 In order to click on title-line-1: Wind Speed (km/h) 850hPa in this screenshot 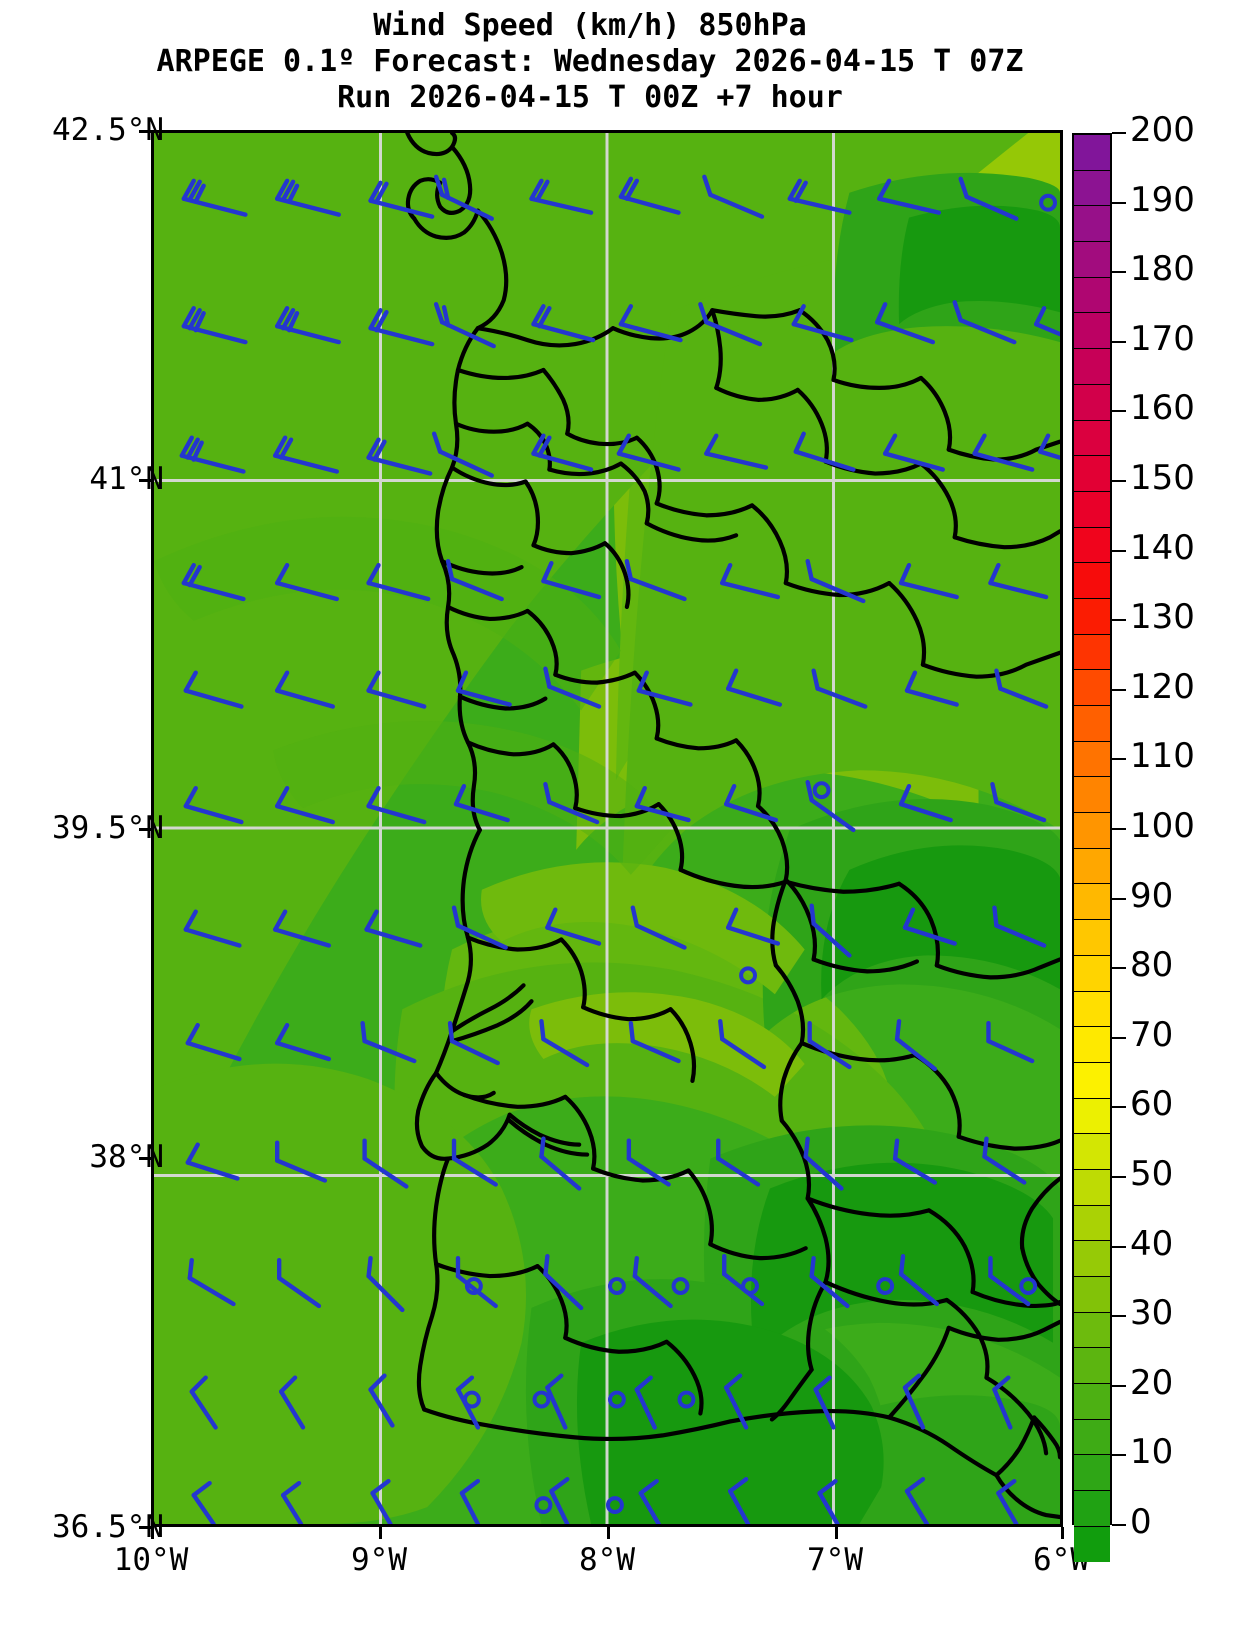, I will do `click(590, 25)`.